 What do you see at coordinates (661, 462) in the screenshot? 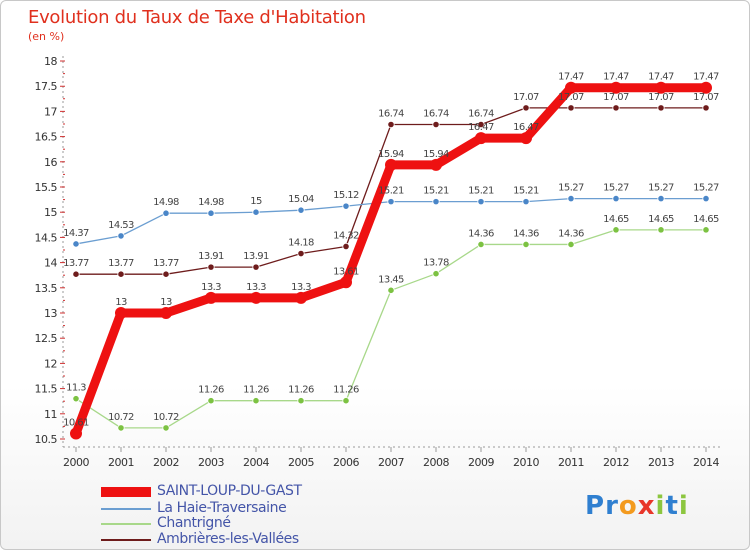
I see `x-tick-label: 2013` at bounding box center [661, 462].